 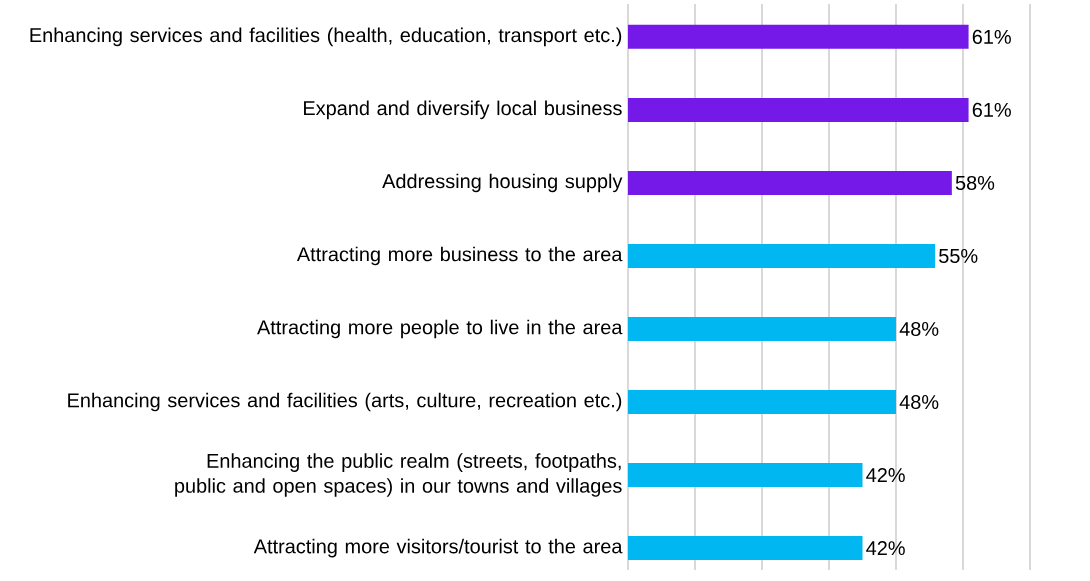 What do you see at coordinates (958, 256) in the screenshot?
I see `data-label: 55%` at bounding box center [958, 256].